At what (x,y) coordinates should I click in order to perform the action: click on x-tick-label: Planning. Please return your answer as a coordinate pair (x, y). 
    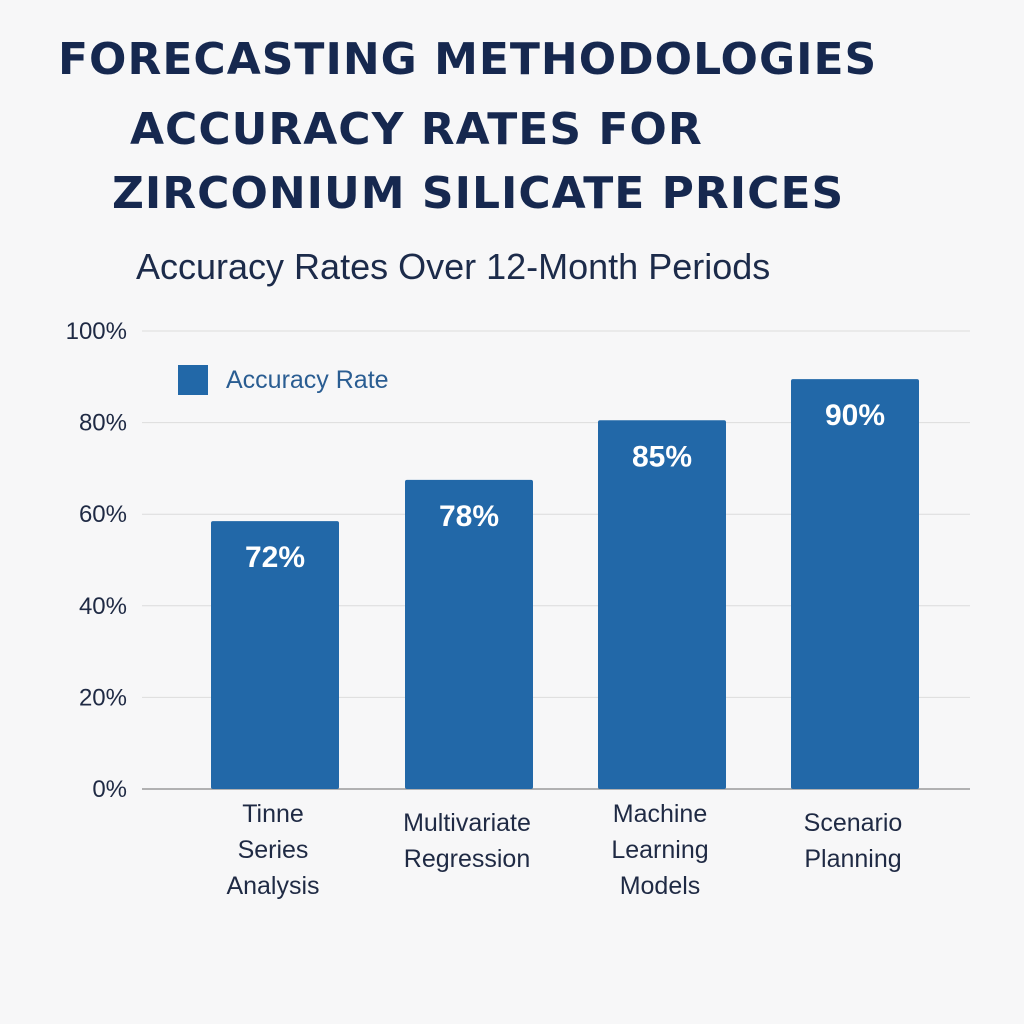
    Looking at the image, I should click on (852, 859).